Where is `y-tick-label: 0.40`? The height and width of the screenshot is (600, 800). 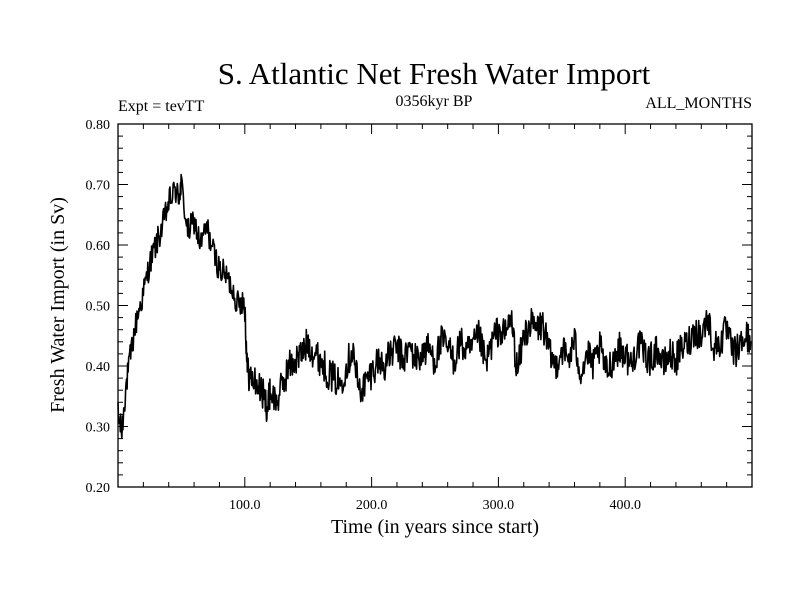 y-tick-label: 0.40 is located at coordinates (98, 367).